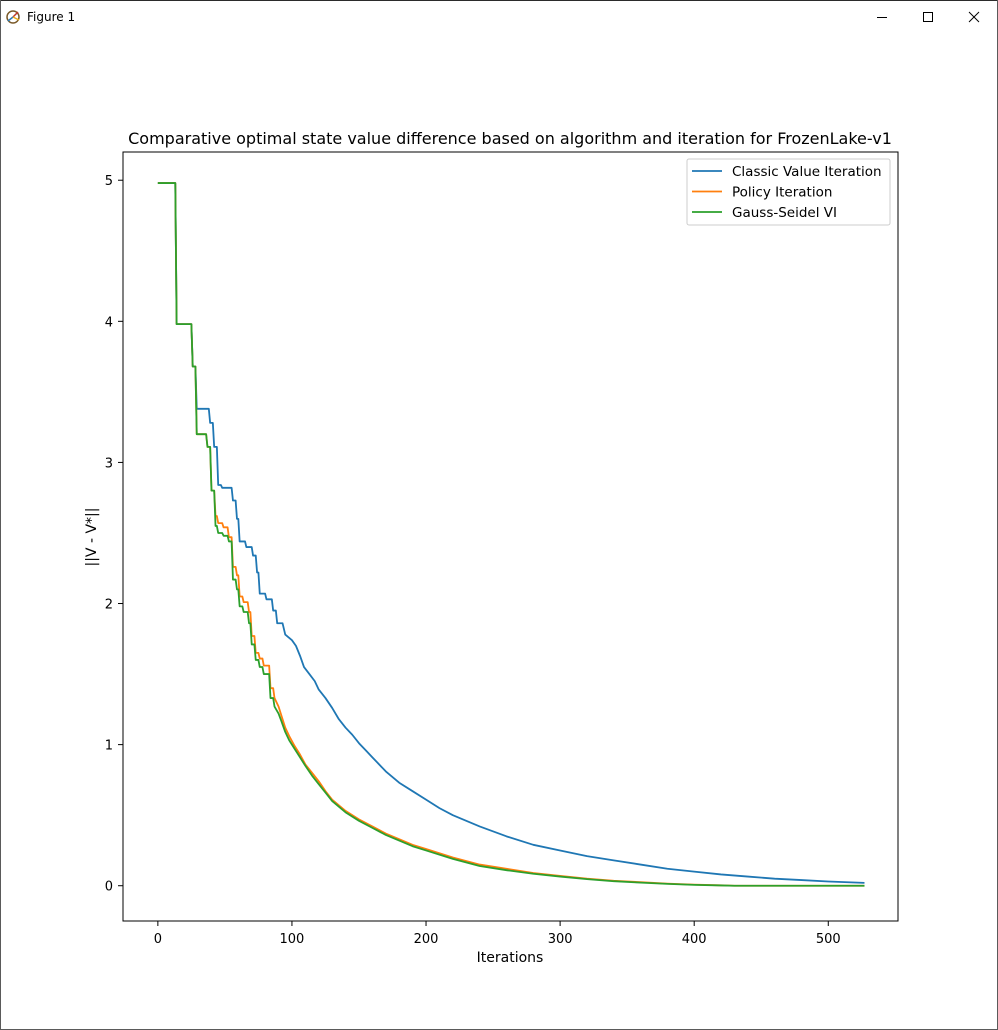 The width and height of the screenshot is (998, 1030). What do you see at coordinates (782, 193) in the screenshot?
I see `legend-label-2: Policy Iteration` at bounding box center [782, 193].